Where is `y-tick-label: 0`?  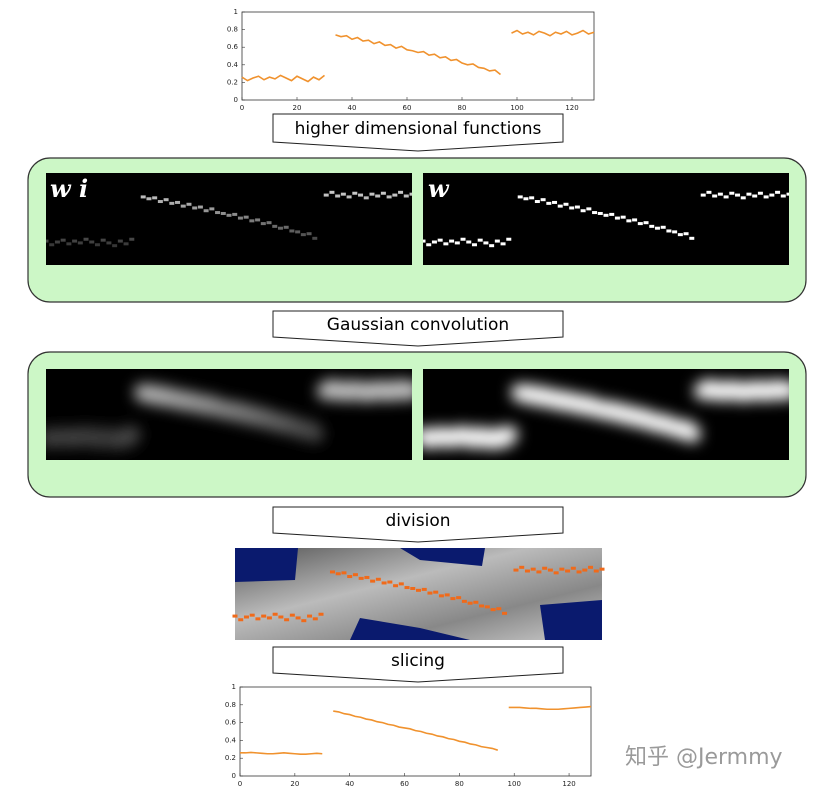 y-tick-label: 0 is located at coordinates (234, 776).